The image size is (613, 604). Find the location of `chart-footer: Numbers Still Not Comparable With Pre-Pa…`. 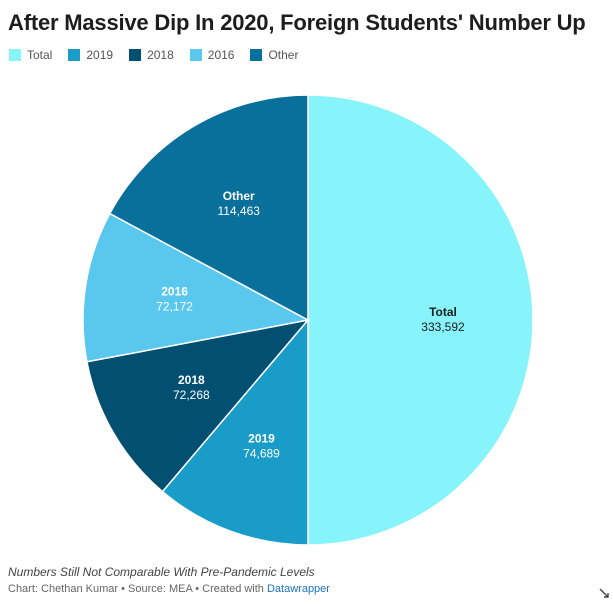

chart-footer: Numbers Still Not Comparable With Pre-Pa… is located at coordinates (169, 580).